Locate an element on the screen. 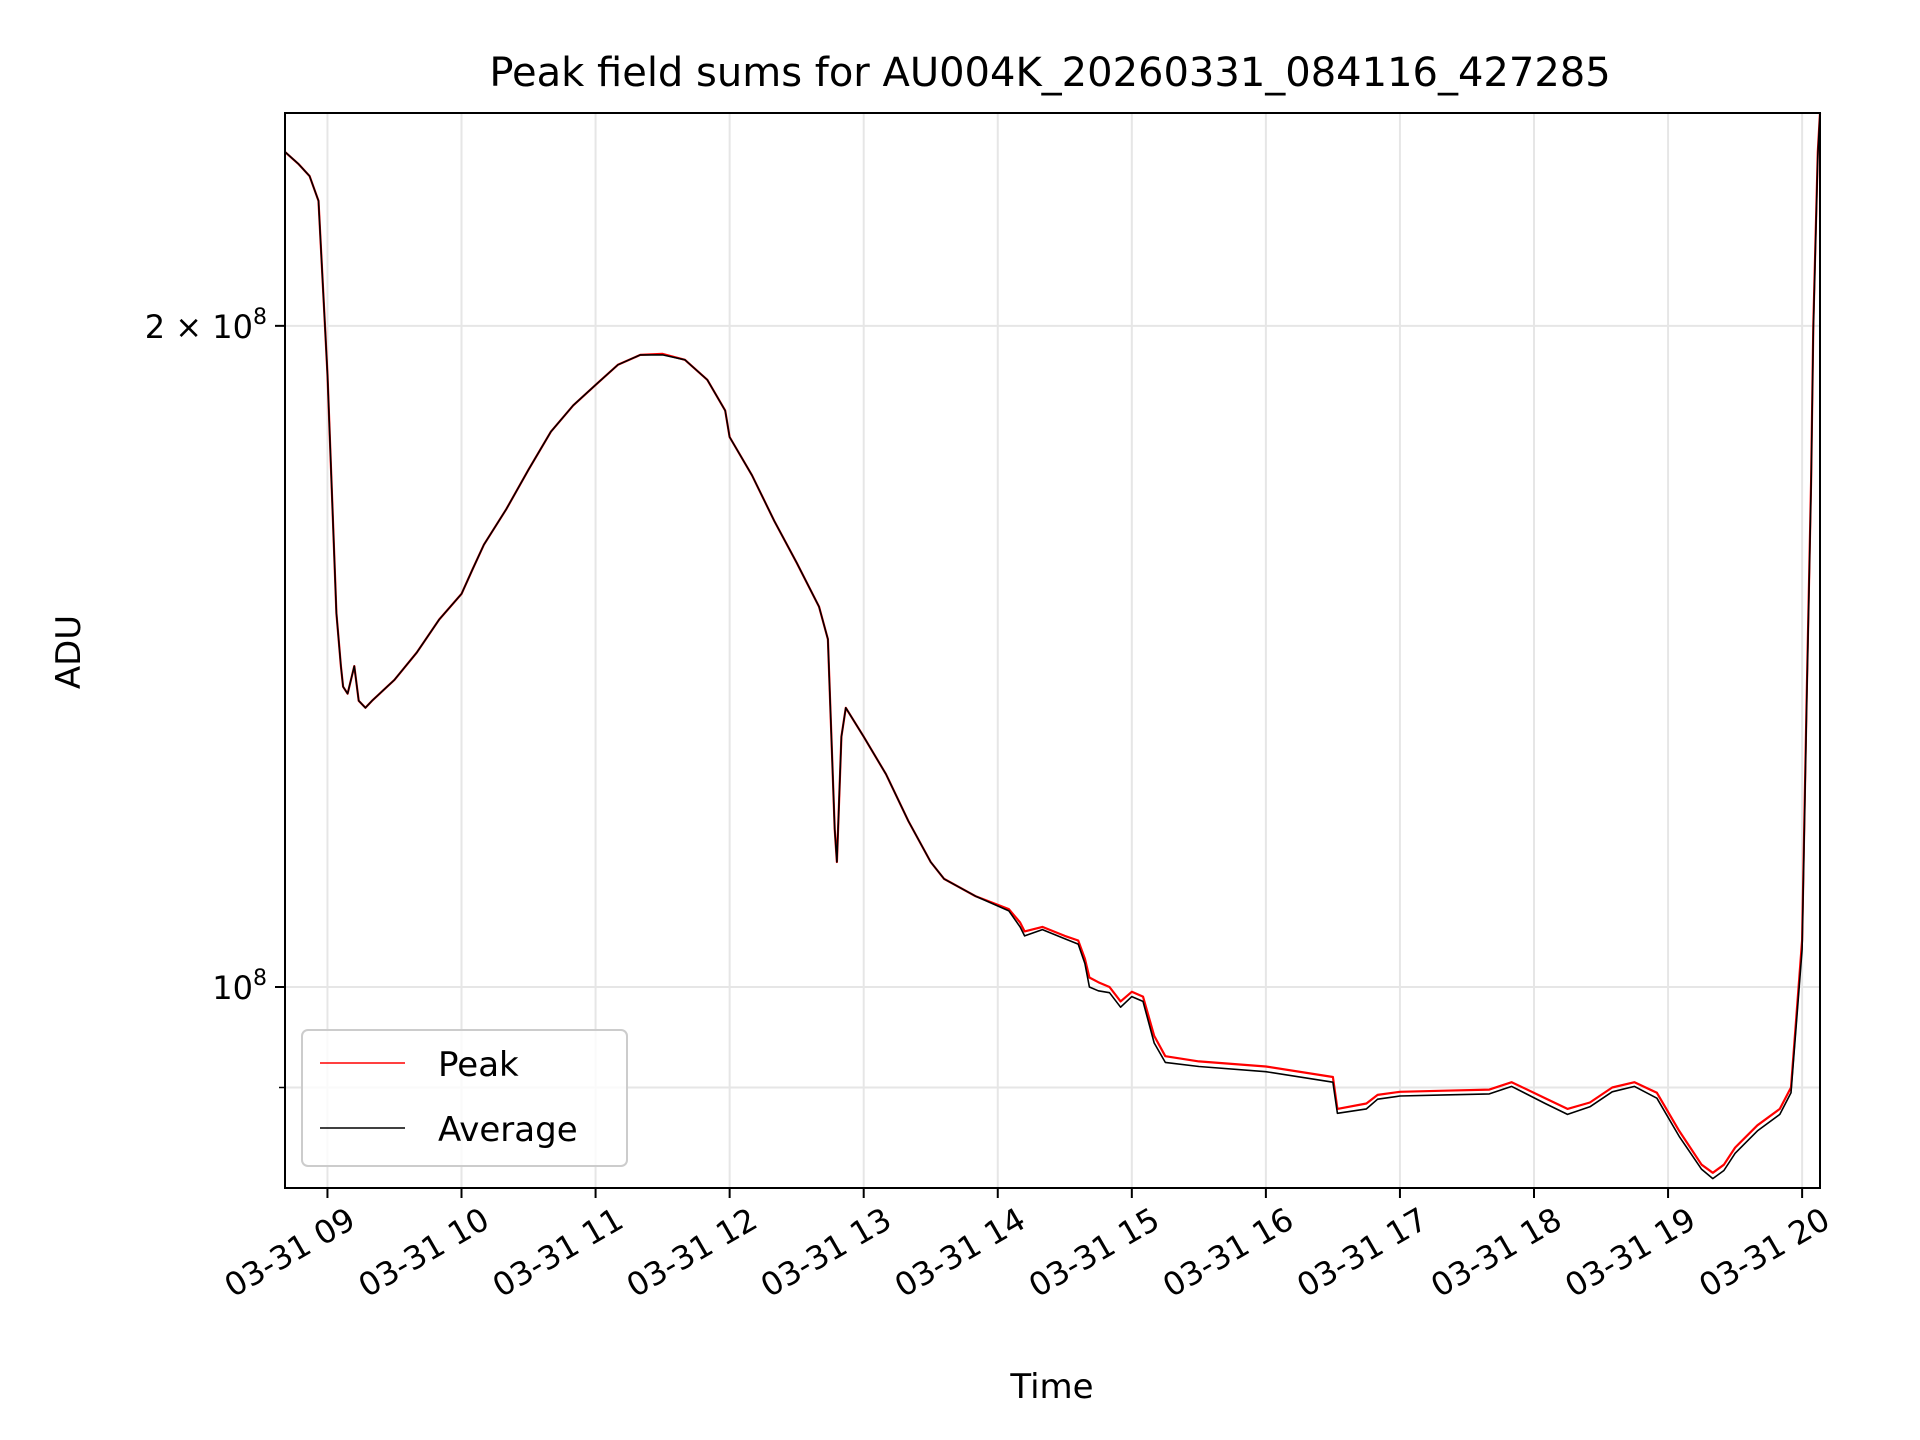 This screenshot has width=1920, height=1440. y-axis: 108 2 × 108 is located at coordinates (215, 697).